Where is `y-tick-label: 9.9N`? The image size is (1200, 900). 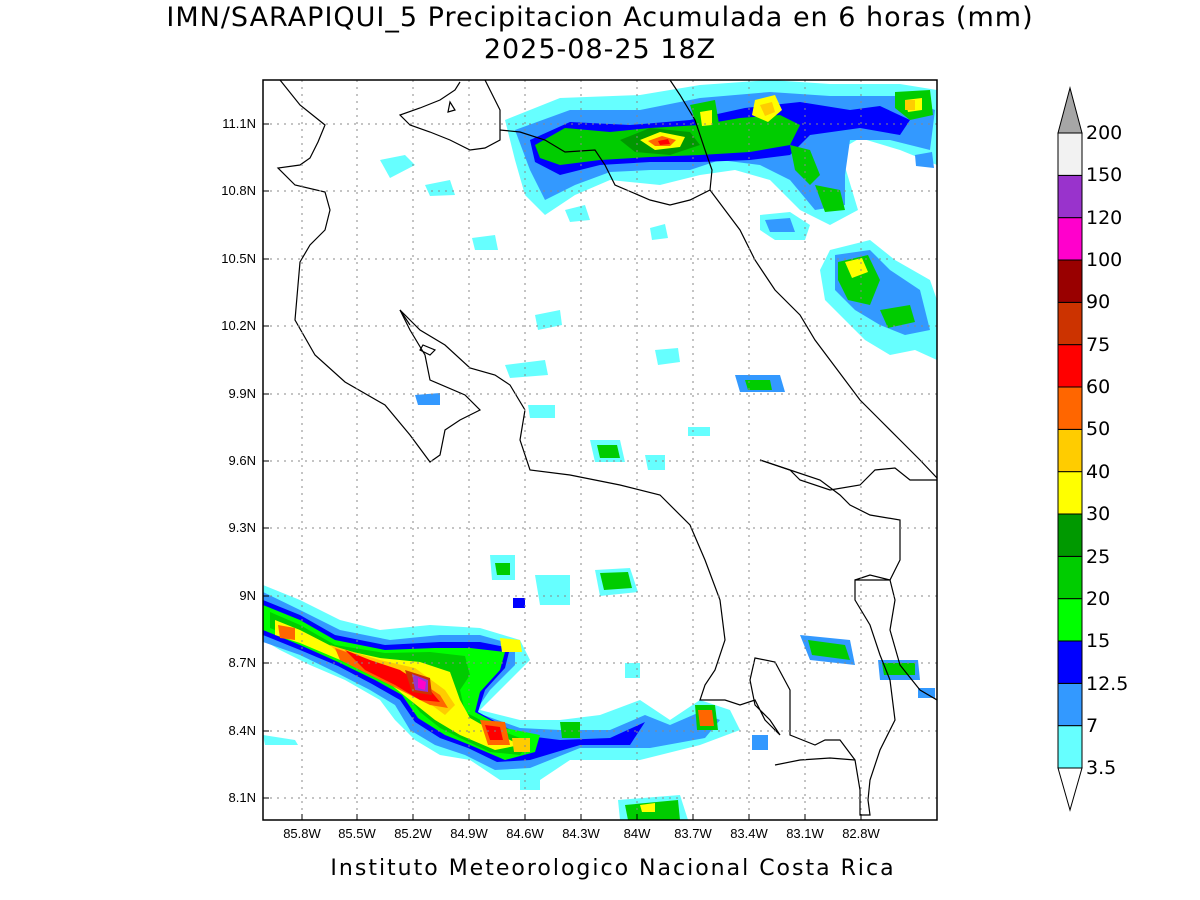 y-tick-label: 9.9N is located at coordinates (242, 393).